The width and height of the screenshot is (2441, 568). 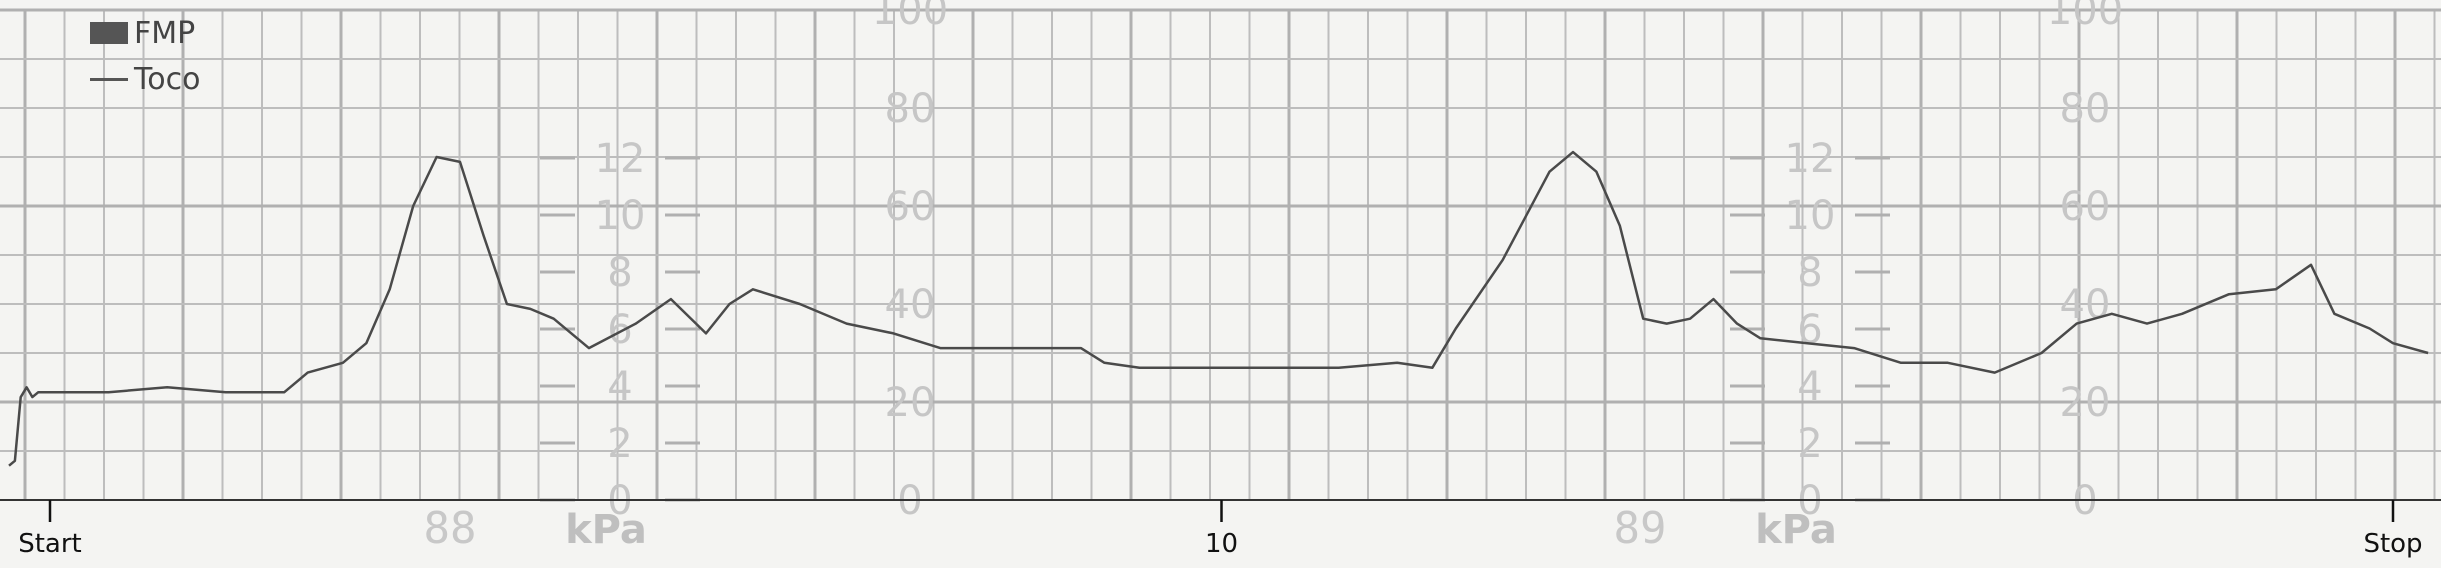 I want to click on legend-item-toco: Toco, so click(x=145, y=79).